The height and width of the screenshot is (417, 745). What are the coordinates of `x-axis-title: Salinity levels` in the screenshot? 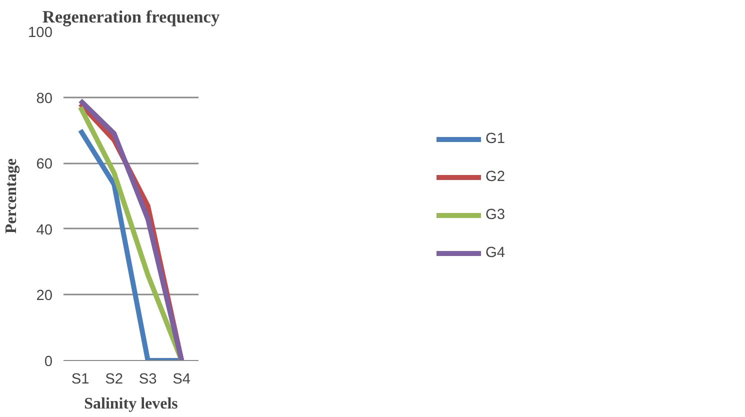 It's located at (131, 404).